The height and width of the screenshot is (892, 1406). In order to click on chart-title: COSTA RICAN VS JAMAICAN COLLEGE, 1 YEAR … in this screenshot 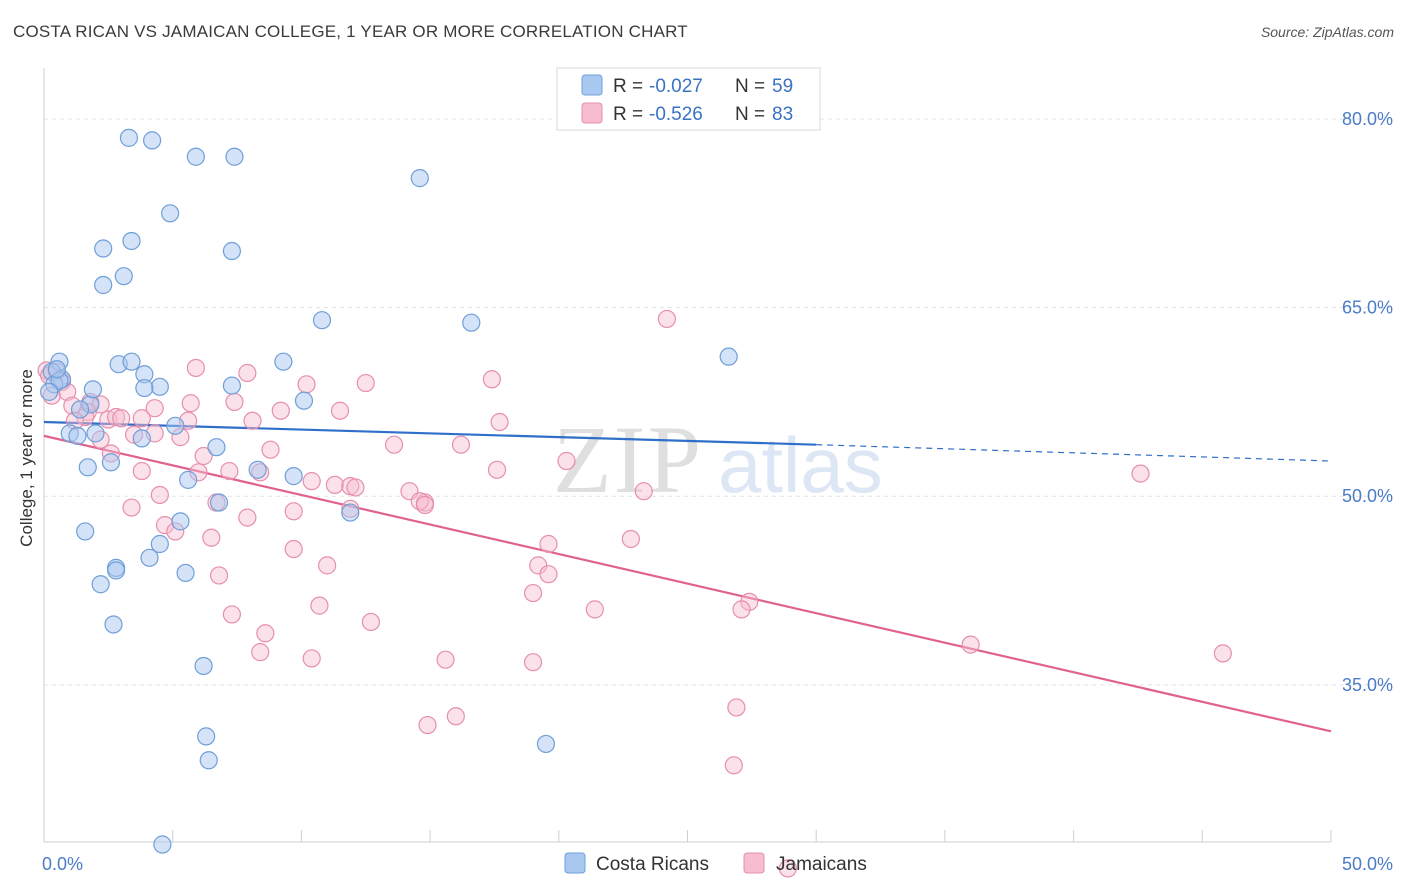, I will do `click(350, 31)`.